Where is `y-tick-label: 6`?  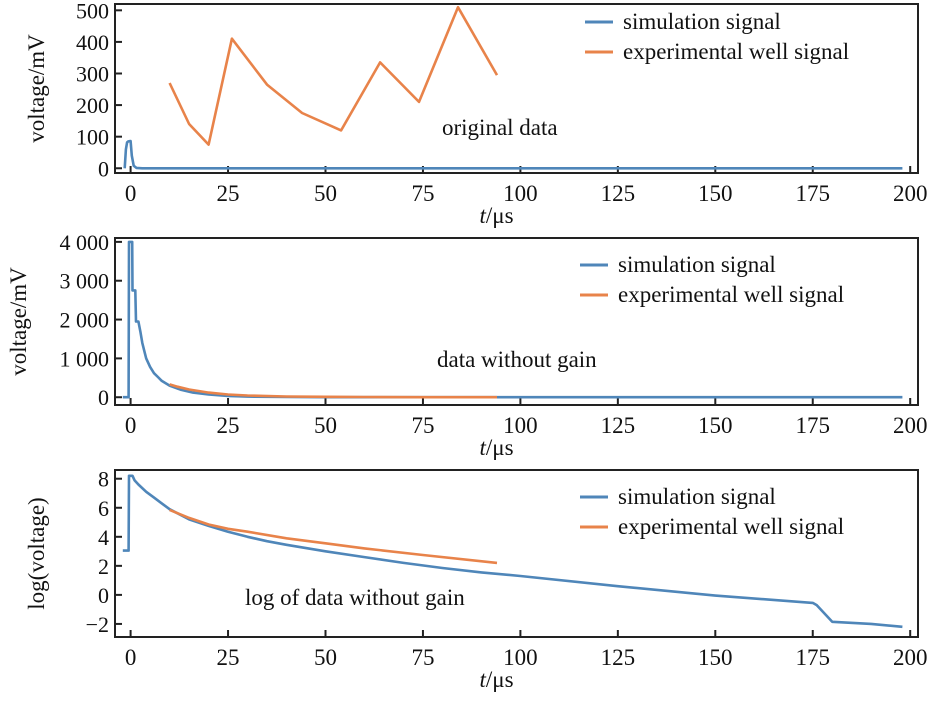 y-tick-label: 6 is located at coordinates (103, 508).